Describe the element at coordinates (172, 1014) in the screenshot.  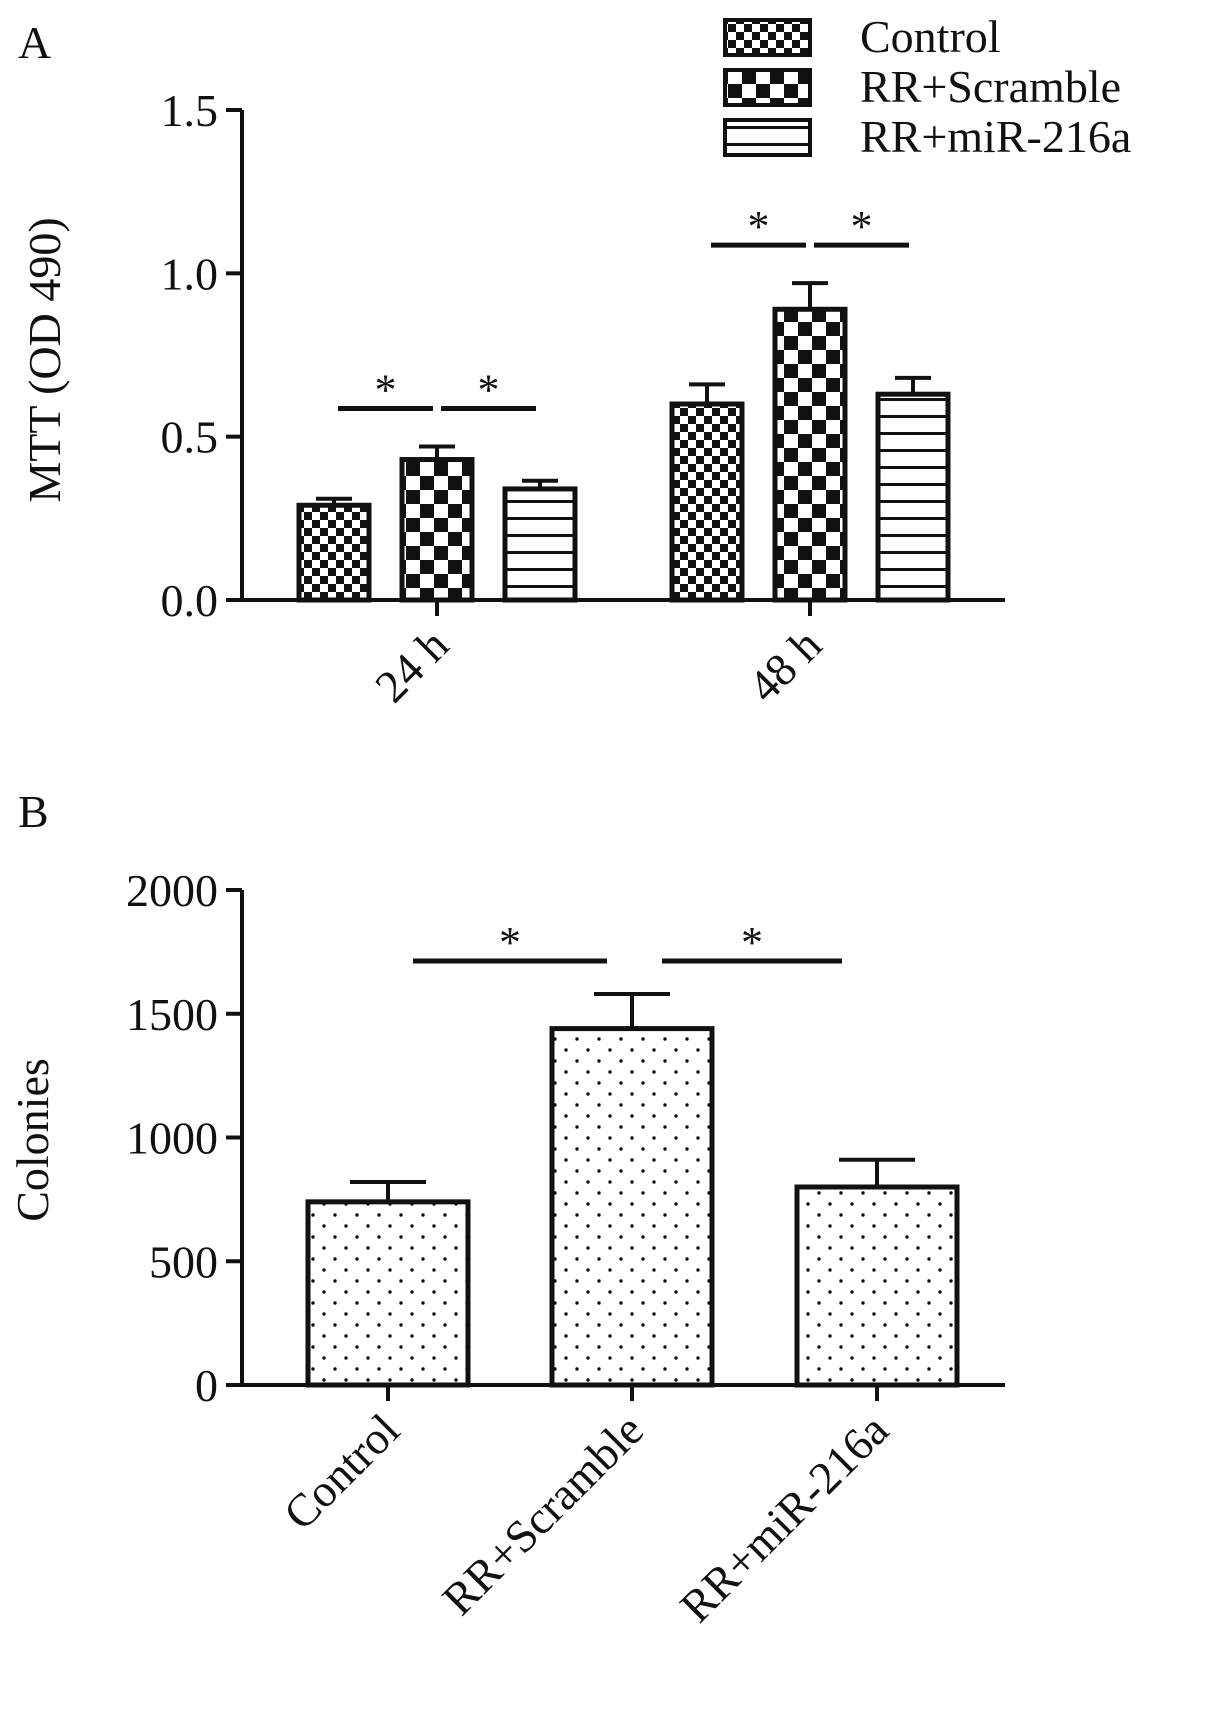
I see `panel-b-y-tick-label: 1500` at that location.